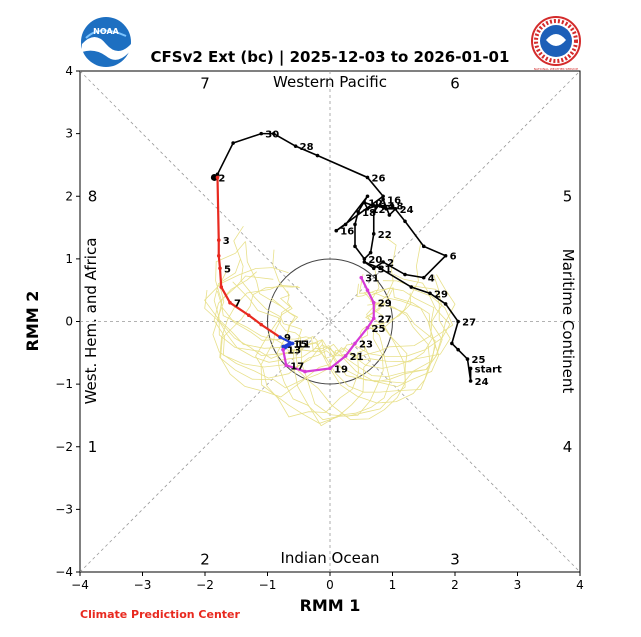 The image size is (641, 637). What do you see at coordinates (366, 344) in the screenshot?
I see `forecast-magenta-day-label: 23` at bounding box center [366, 344].